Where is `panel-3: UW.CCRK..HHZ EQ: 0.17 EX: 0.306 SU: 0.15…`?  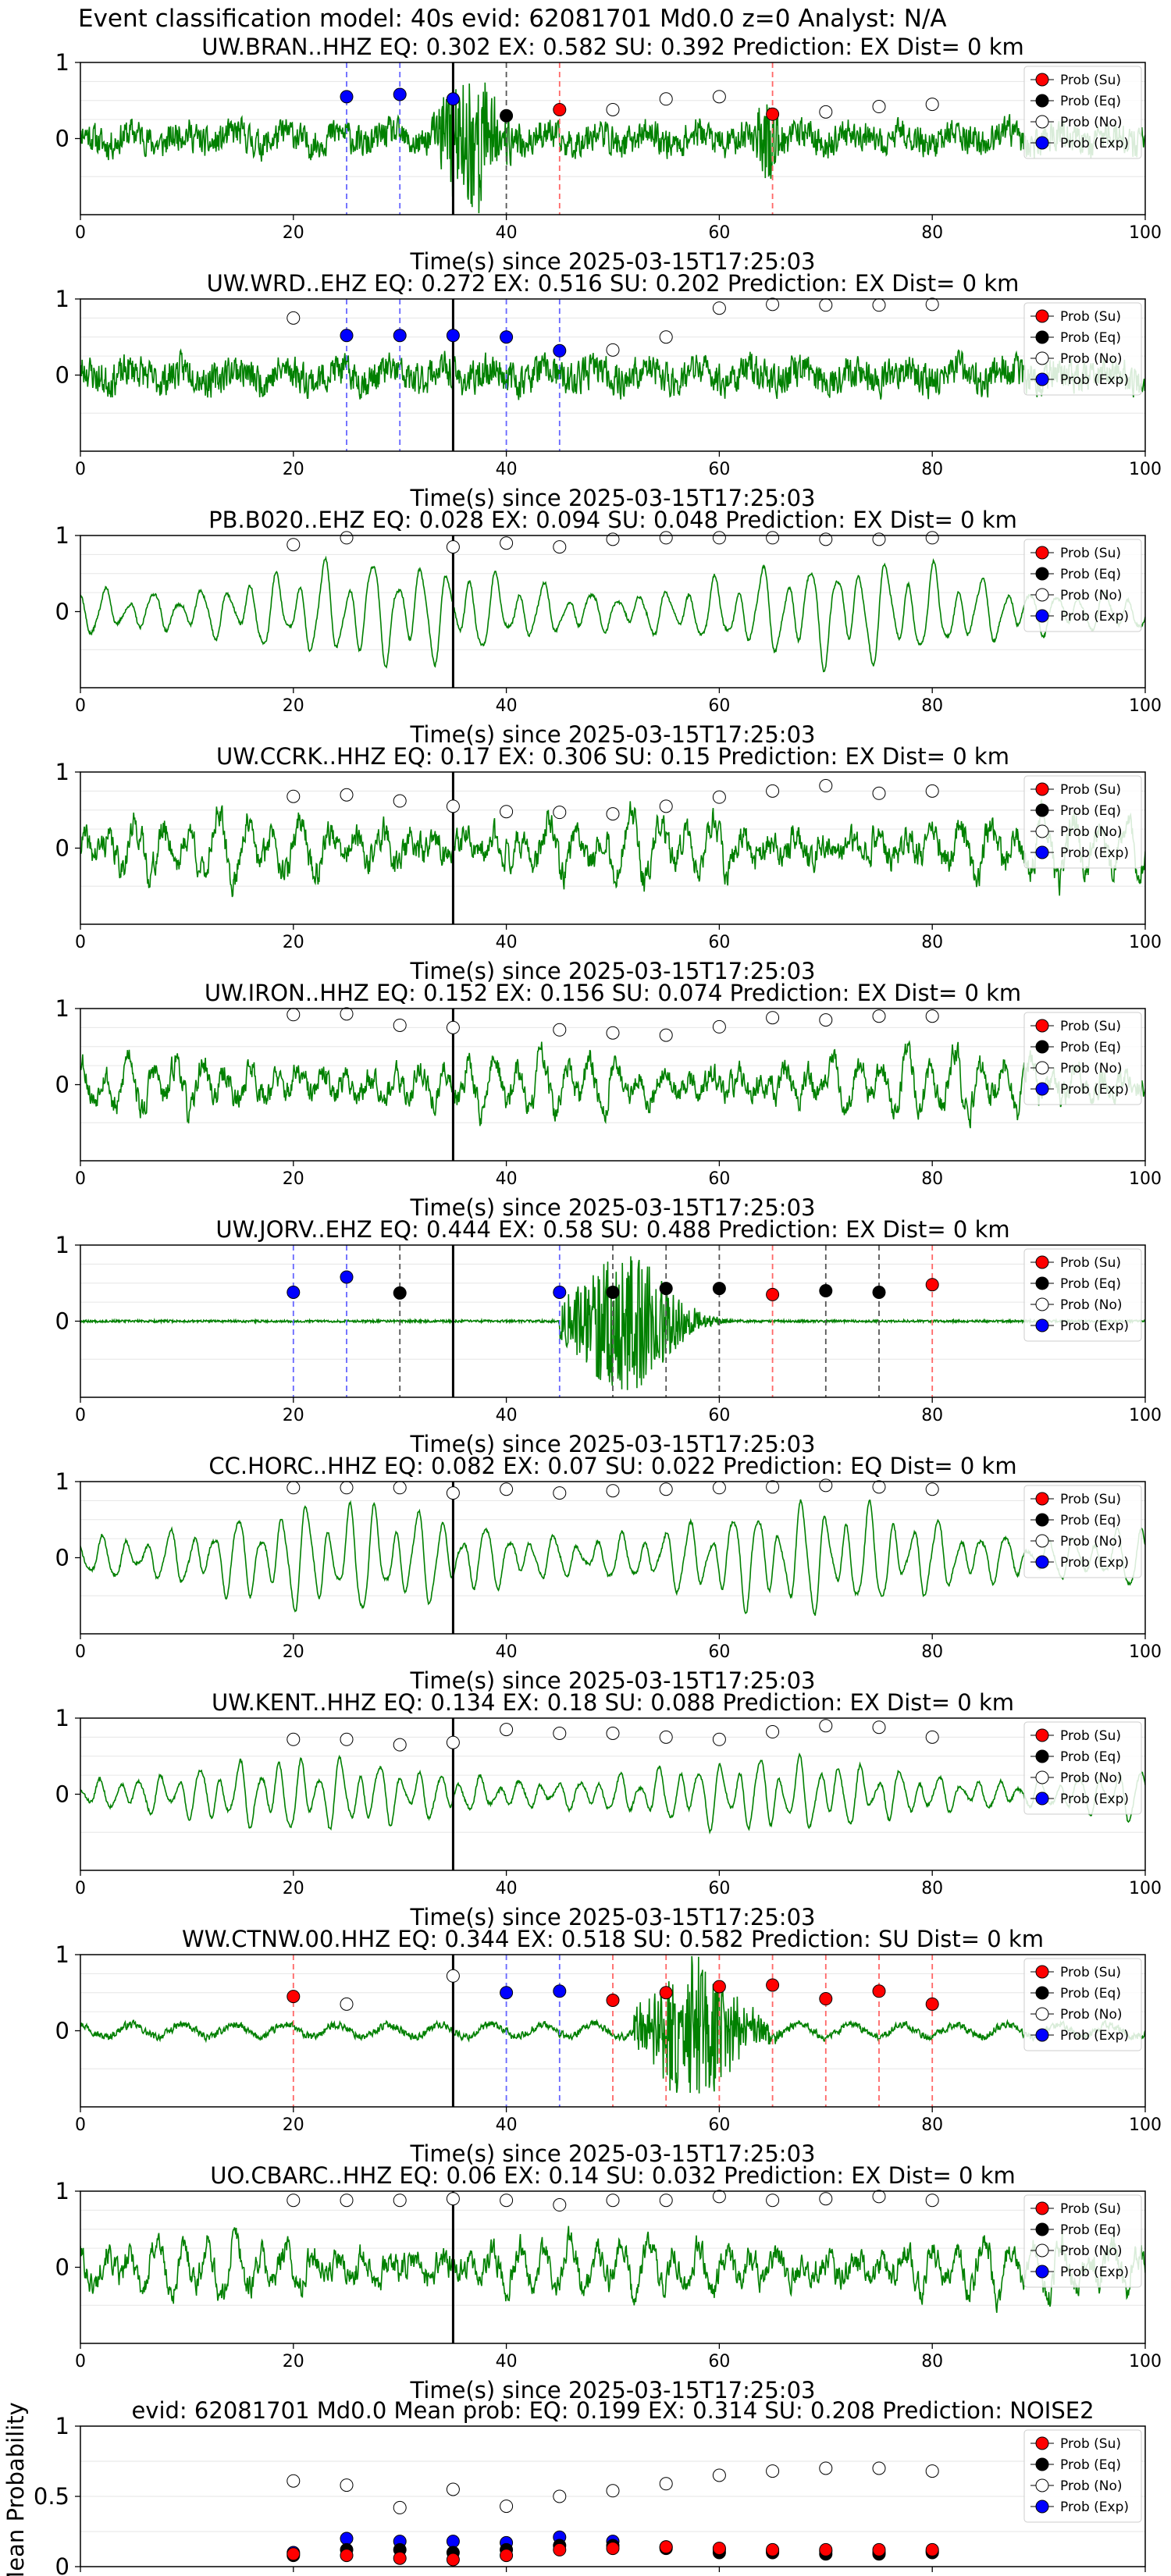 panel-3: UW.CCRK..HHZ EQ: 0.17 EX: 0.306 SU: 0.15… is located at coordinates (608, 863).